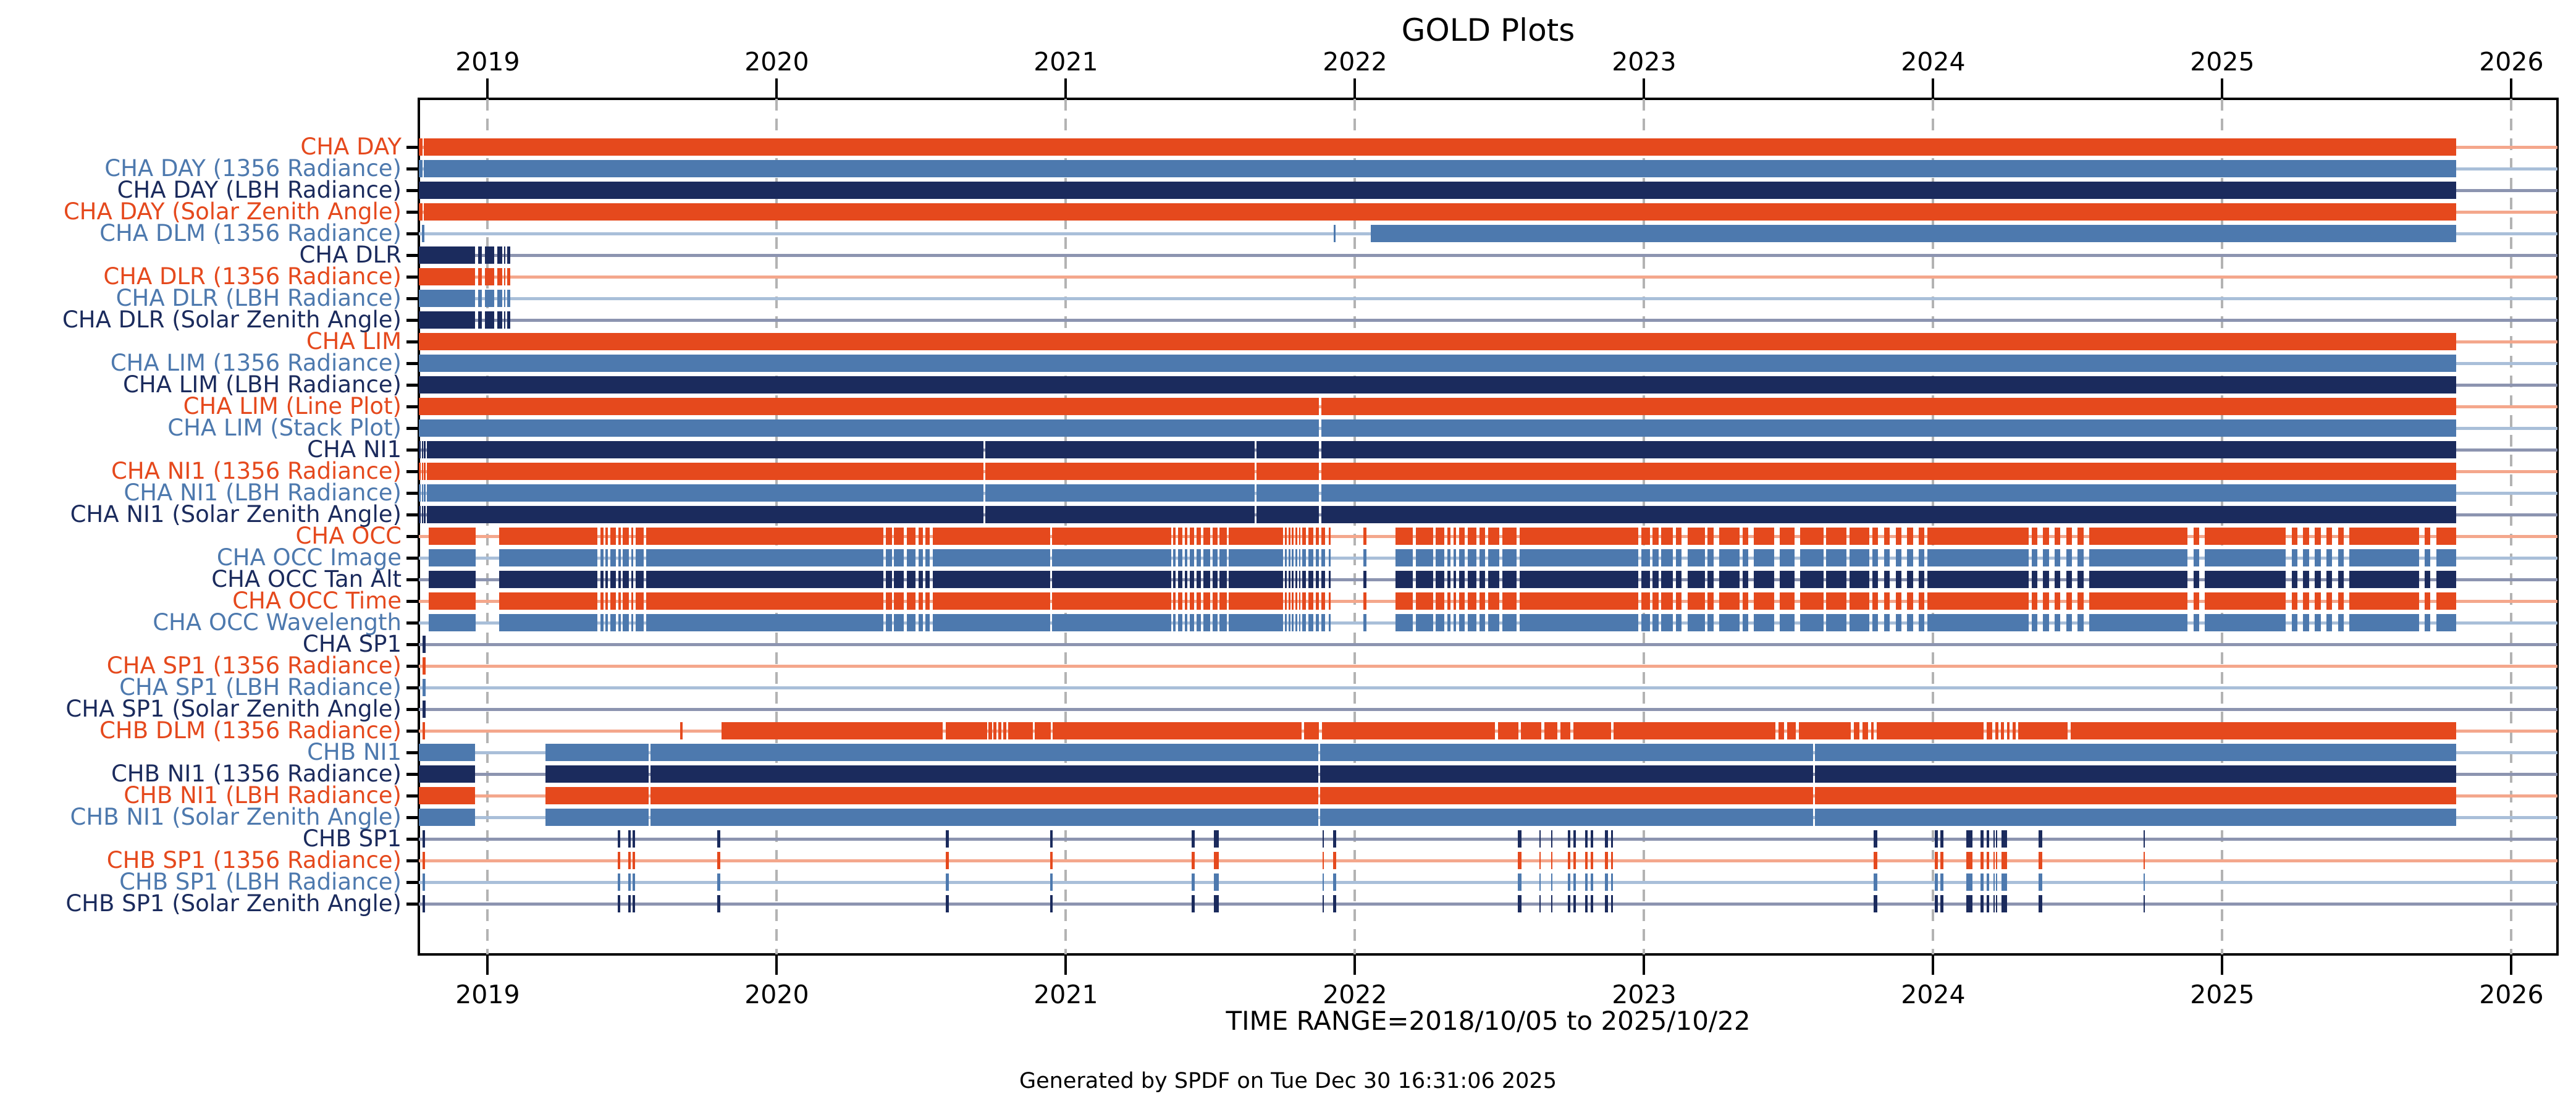 This screenshot has height=1107, width=2576. What do you see at coordinates (306, 579) in the screenshot?
I see `row-label-cha-occ-tan-alt: CHA OCC Tan Alt` at bounding box center [306, 579].